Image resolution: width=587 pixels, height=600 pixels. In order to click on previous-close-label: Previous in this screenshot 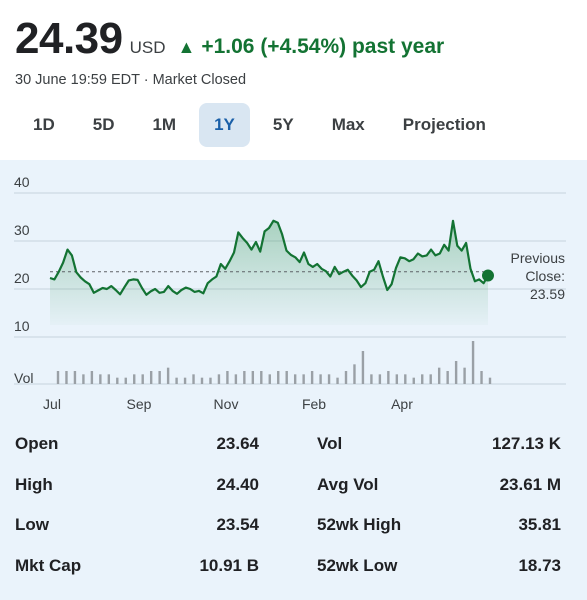, I will do `click(538, 258)`.